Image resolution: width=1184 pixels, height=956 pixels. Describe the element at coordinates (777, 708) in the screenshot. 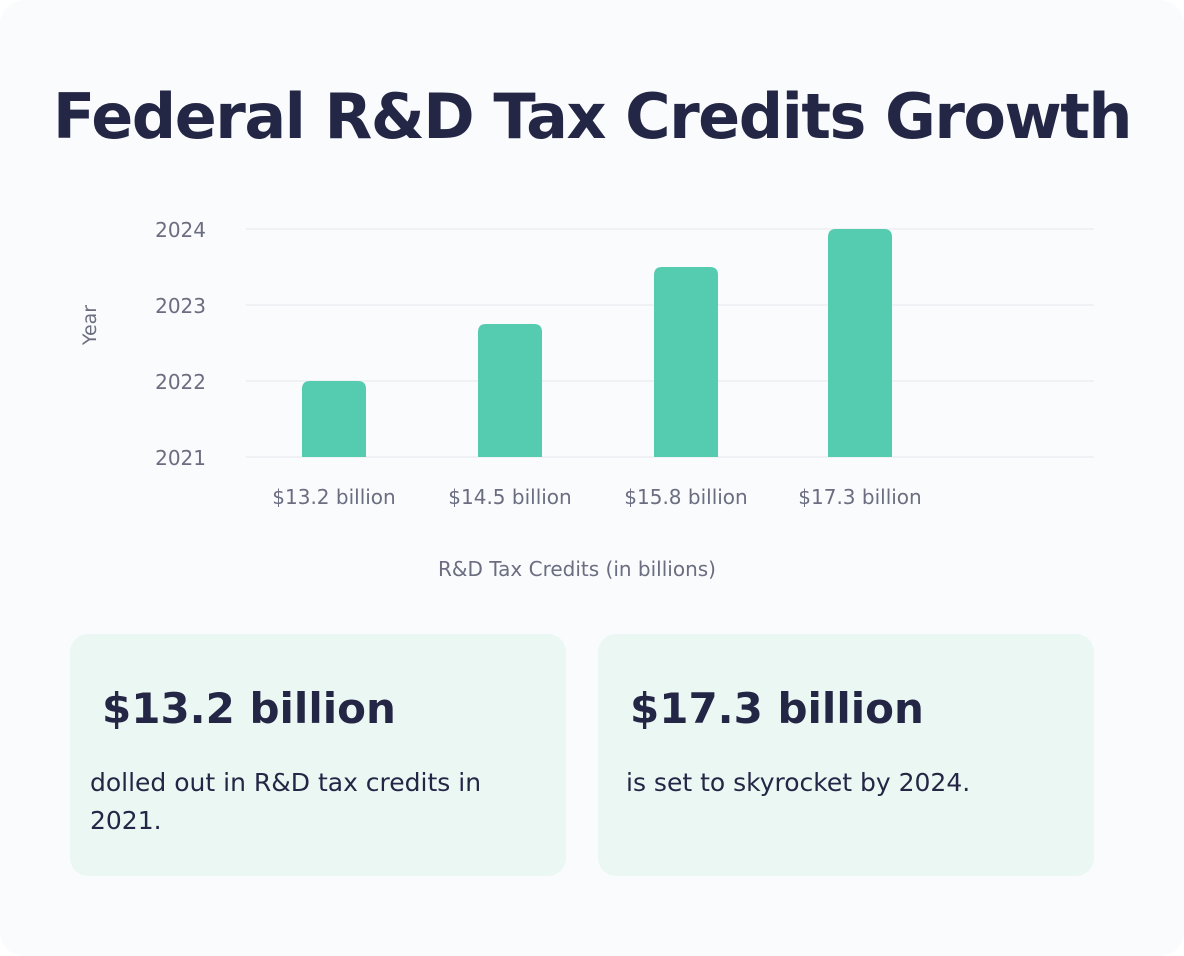

I see `stat-value: $17.3 billion` at that location.